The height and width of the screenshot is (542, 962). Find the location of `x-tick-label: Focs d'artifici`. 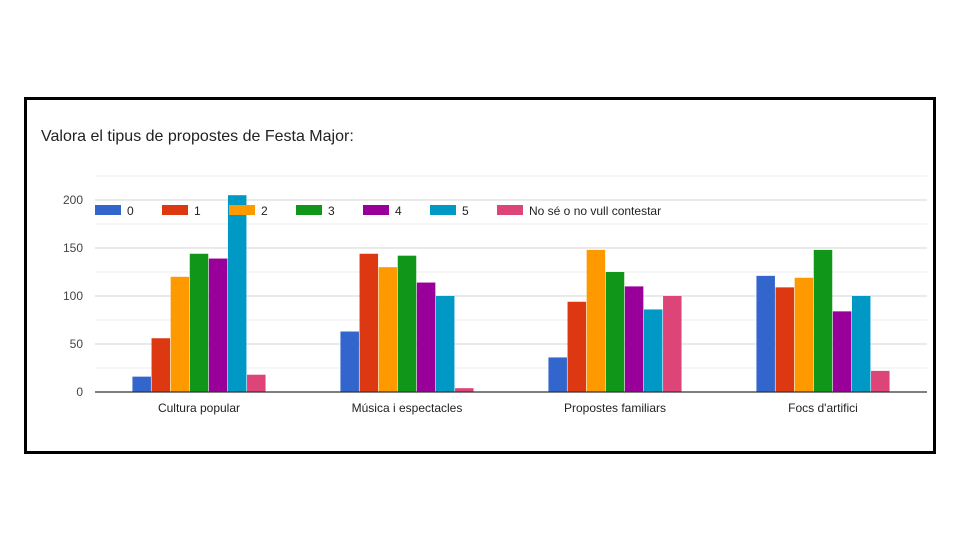

x-tick-label: Focs d'artifici is located at coordinates (823, 408).